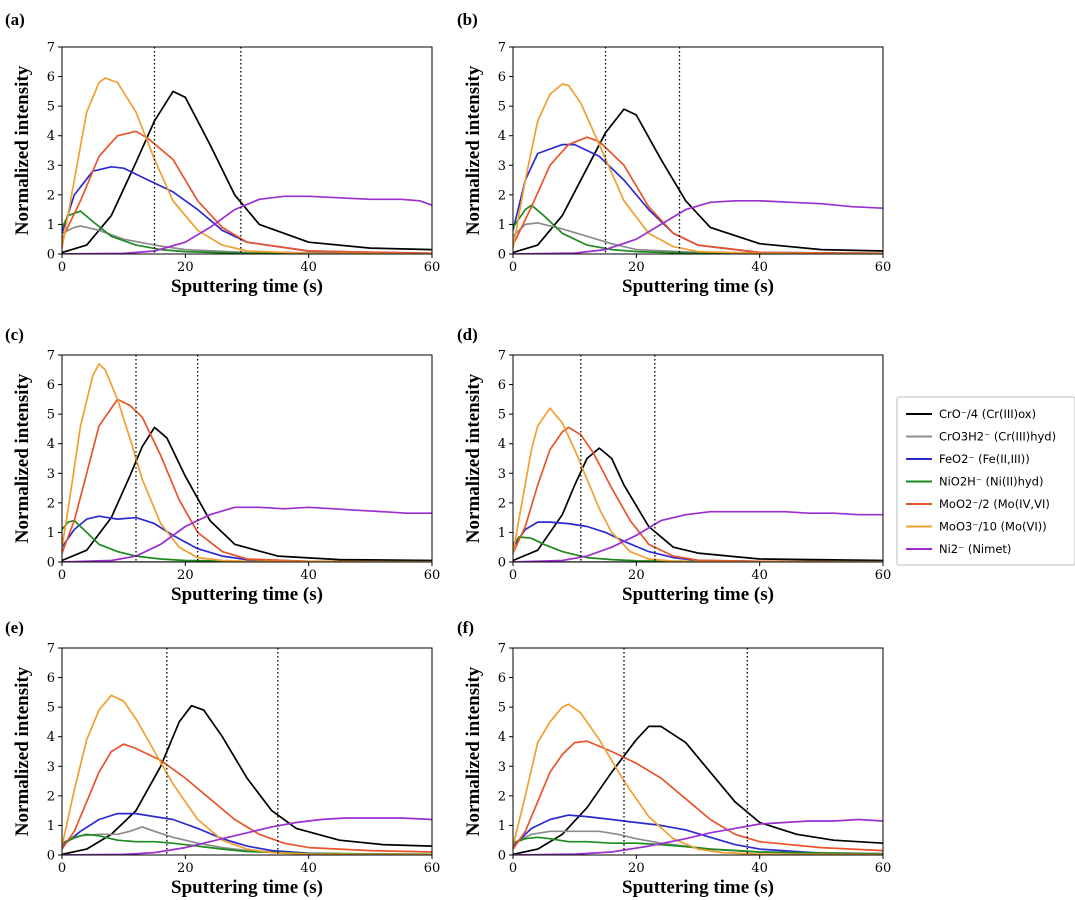 This screenshot has height=900, width=1075. I want to click on legend-label: MoO2⁻/2 (Mo(IV,VI), so click(994, 504).